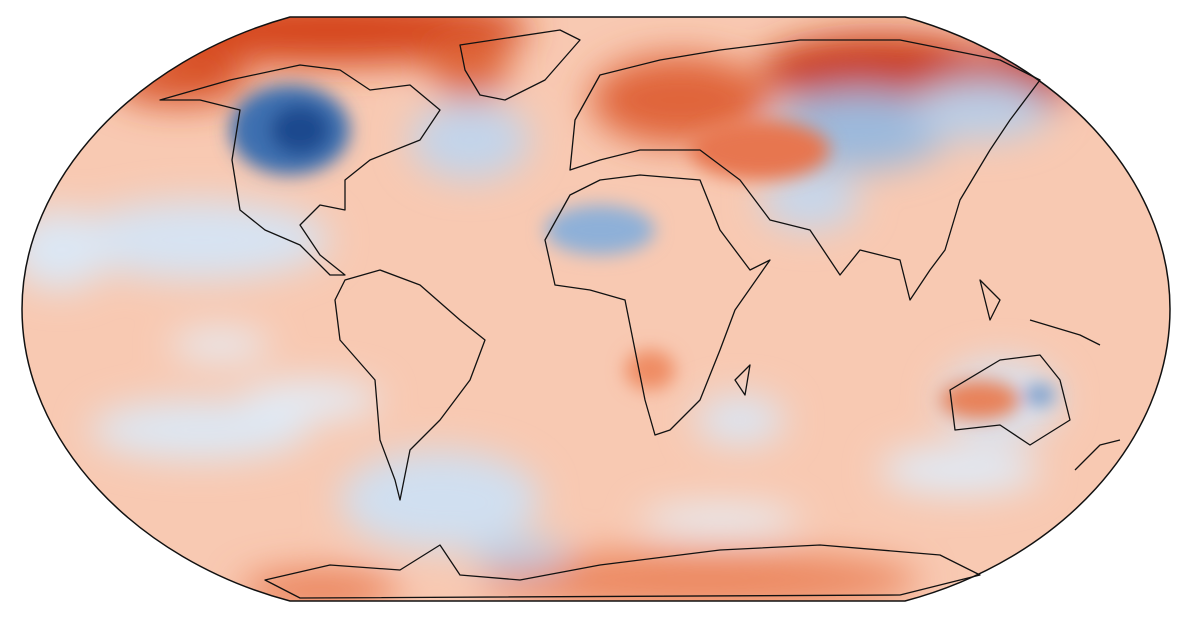 This screenshot has width=1199, height=618. Describe the element at coordinates (520, 65) in the screenshot. I see `greenland` at that location.